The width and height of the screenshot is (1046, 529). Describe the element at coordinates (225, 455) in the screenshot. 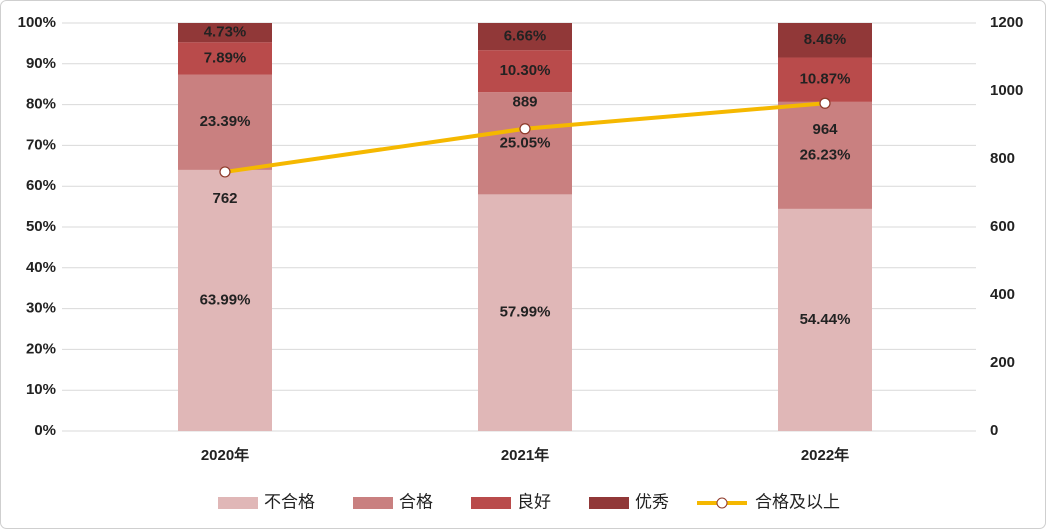

I see `x-tick-label: 2020年` at that location.